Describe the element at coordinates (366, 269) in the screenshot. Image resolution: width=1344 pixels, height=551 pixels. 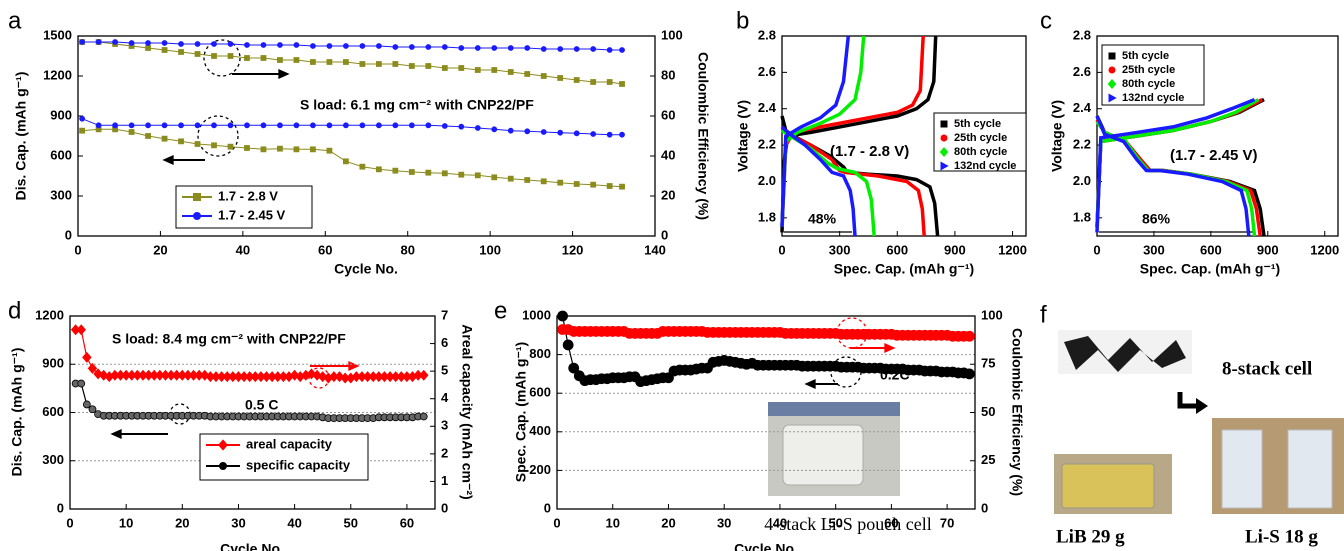
I see `x-axis-title: Cycle No.` at that location.